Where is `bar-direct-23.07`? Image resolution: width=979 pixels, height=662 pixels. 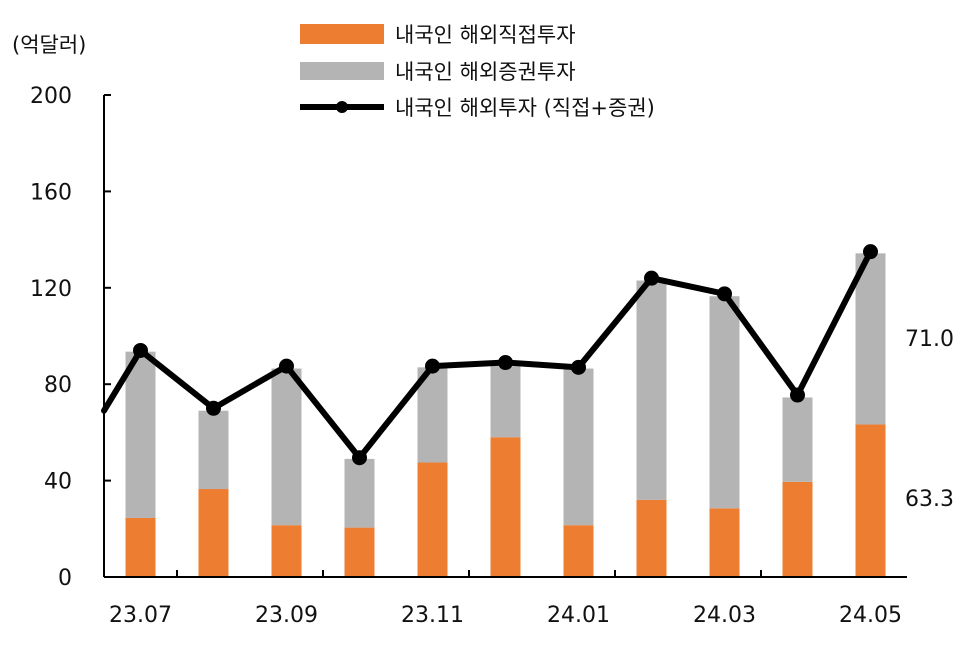 bar-direct-23.07 is located at coordinates (140, 547).